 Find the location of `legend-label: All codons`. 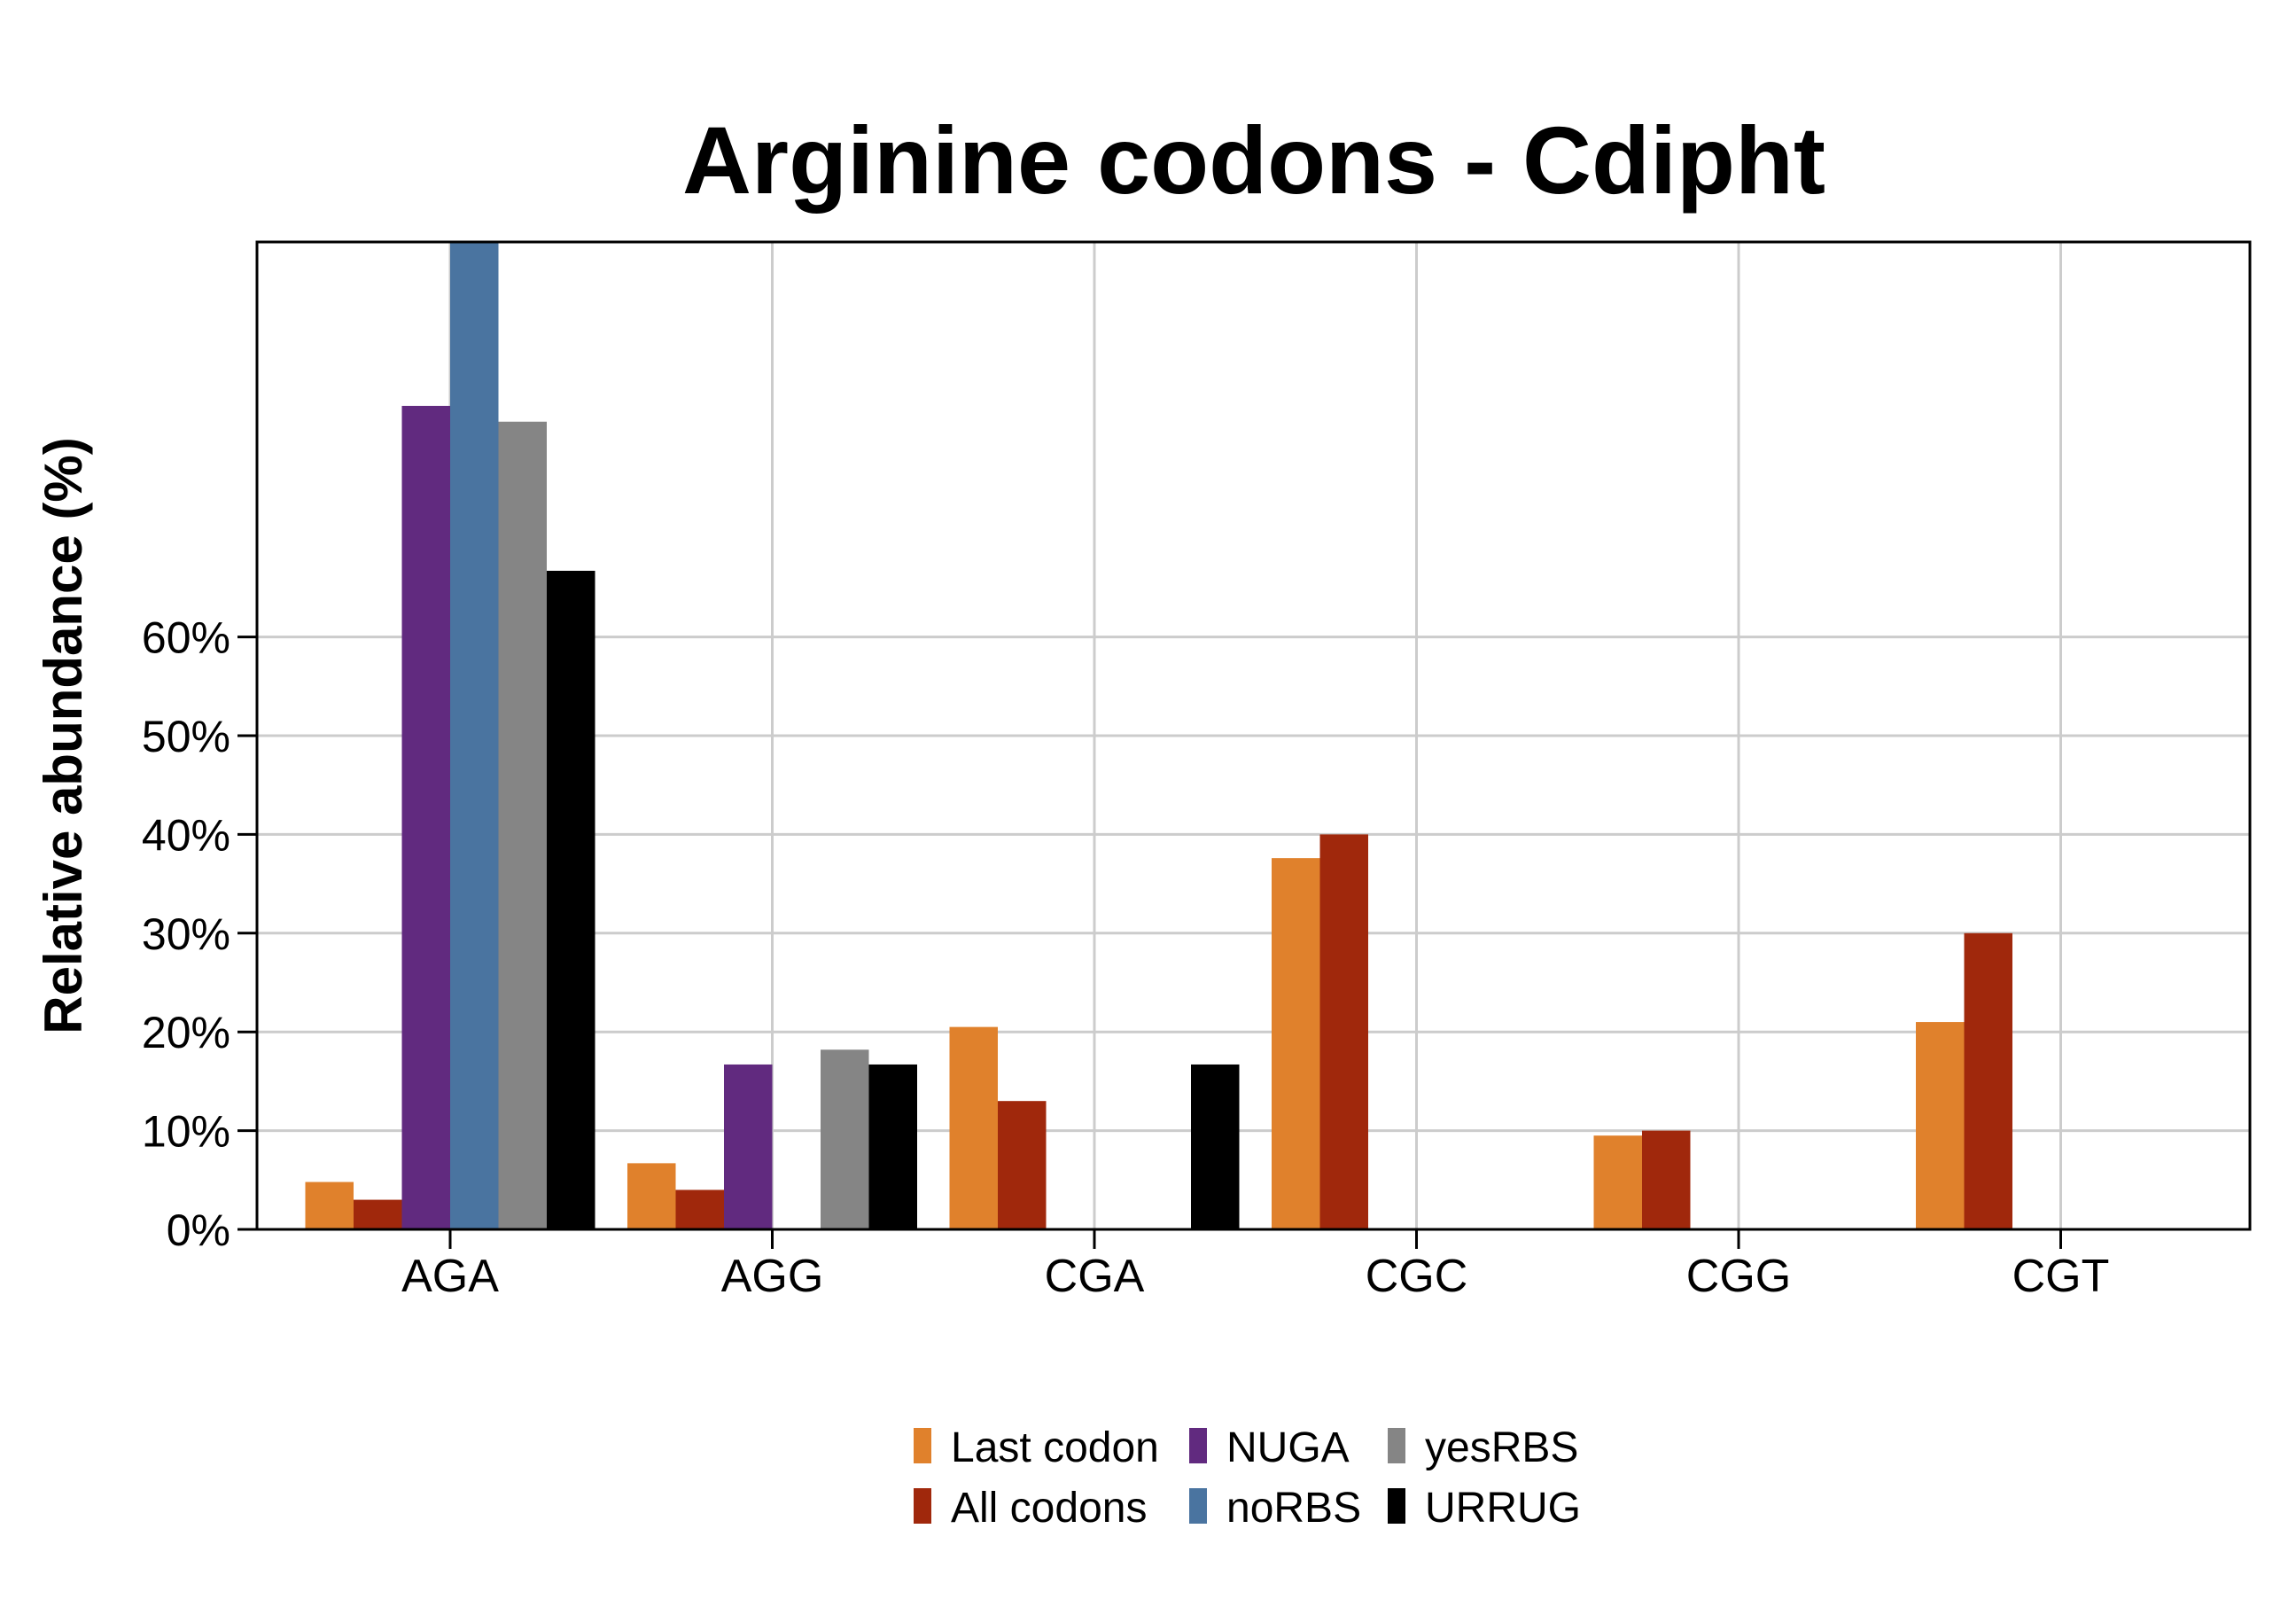

legend-label: All codons is located at coordinates (1049, 1508).